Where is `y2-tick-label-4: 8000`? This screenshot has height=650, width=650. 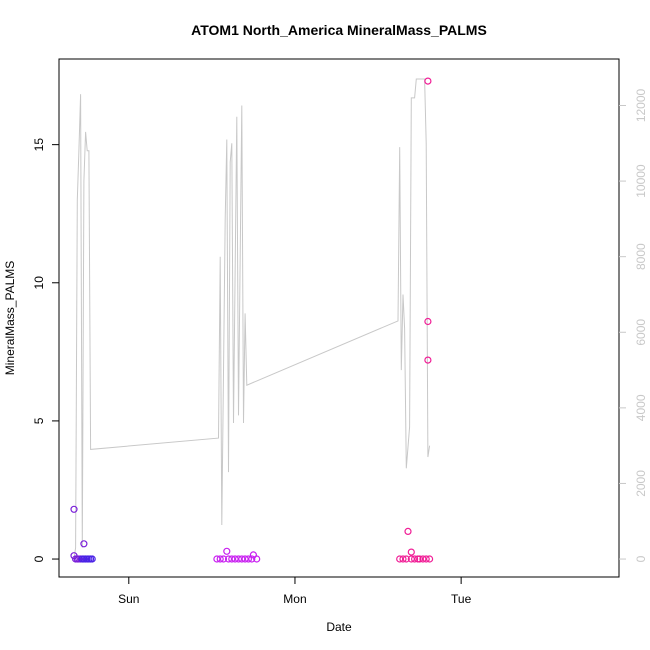 y2-tick-label-4: 8000 is located at coordinates (641, 256).